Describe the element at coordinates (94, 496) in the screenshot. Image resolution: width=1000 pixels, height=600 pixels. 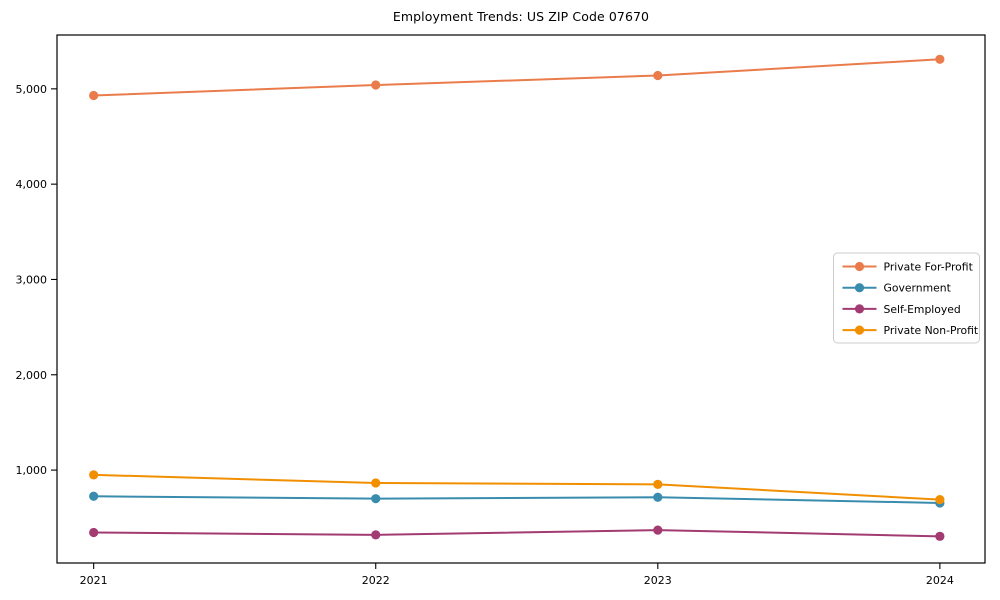
I see `series-marker-government-2021` at that location.